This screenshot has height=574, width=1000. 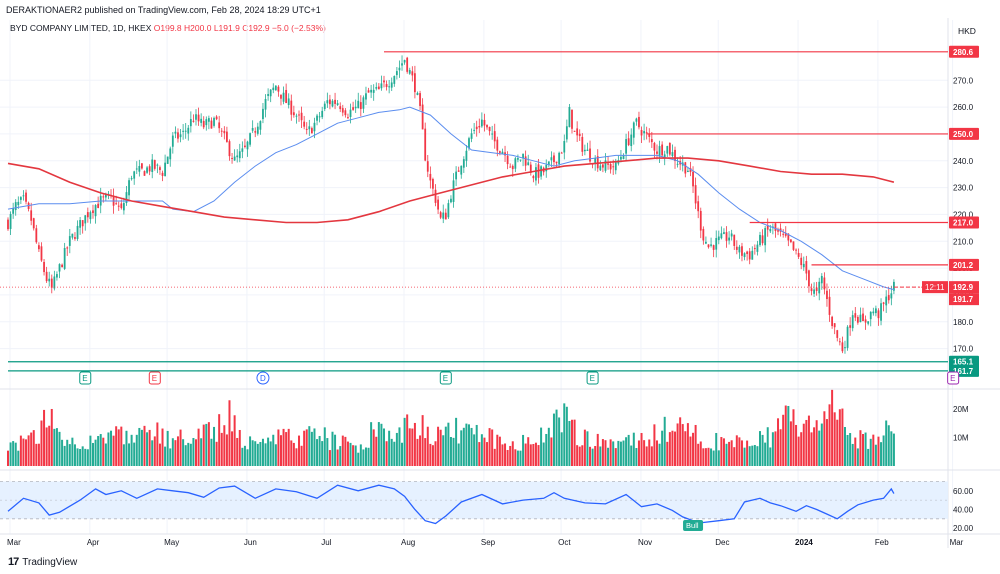 What do you see at coordinates (42, 562) in the screenshot?
I see `tradingview-logo: 17 TradingView` at bounding box center [42, 562].